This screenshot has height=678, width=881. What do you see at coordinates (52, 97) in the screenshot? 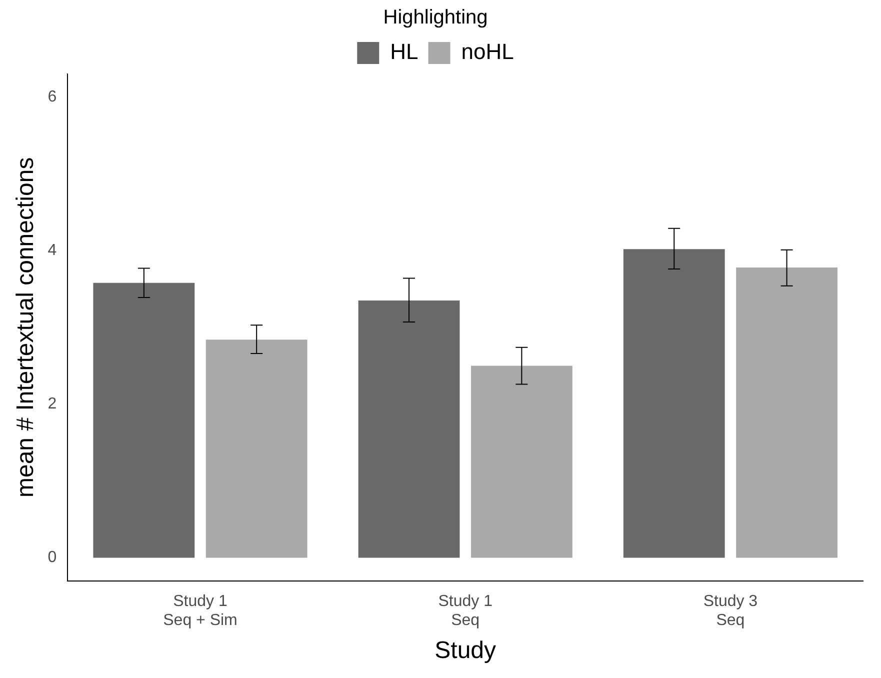
I see `y-tick-label: 6` at bounding box center [52, 97].